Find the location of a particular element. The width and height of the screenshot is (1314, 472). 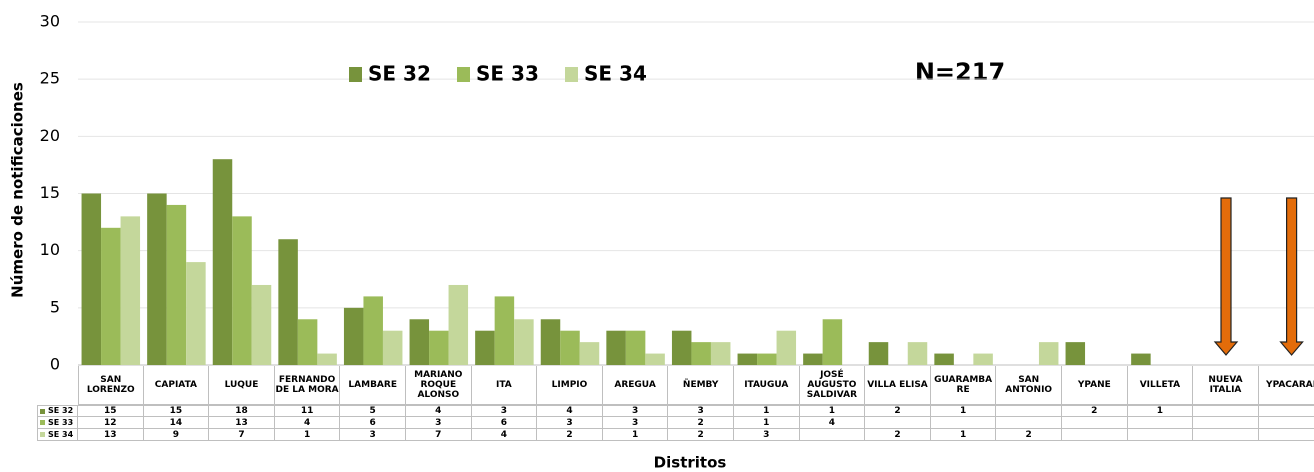

category-label: LIMPIO is located at coordinates (570, 385).